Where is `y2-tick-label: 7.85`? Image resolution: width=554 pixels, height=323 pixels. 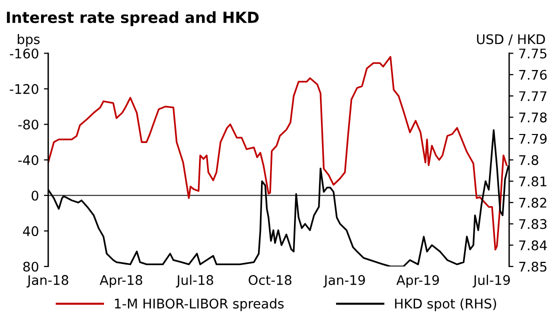
y2-tick-label: 7.85 is located at coordinates (532, 267).